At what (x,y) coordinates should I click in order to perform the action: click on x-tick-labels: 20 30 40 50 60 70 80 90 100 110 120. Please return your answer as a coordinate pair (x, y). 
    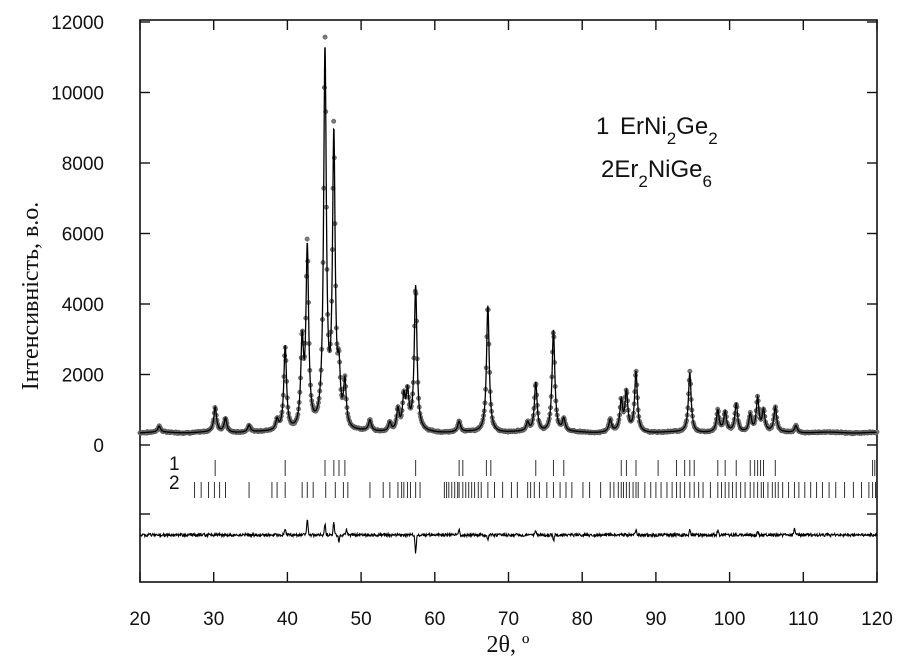
    Looking at the image, I should click on (510, 619).